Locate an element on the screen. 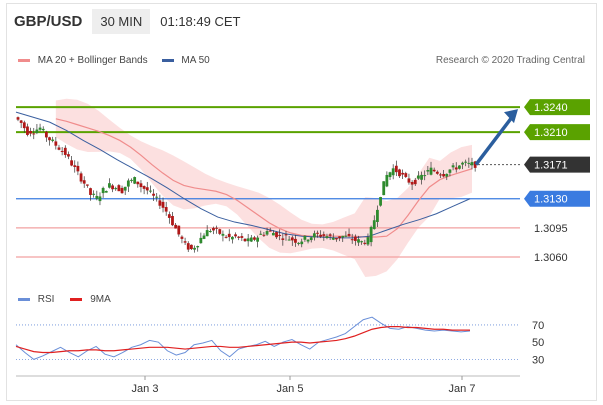  price-legend: MA 20 + Bollinger Bands MA 50 is located at coordinates (114, 60).